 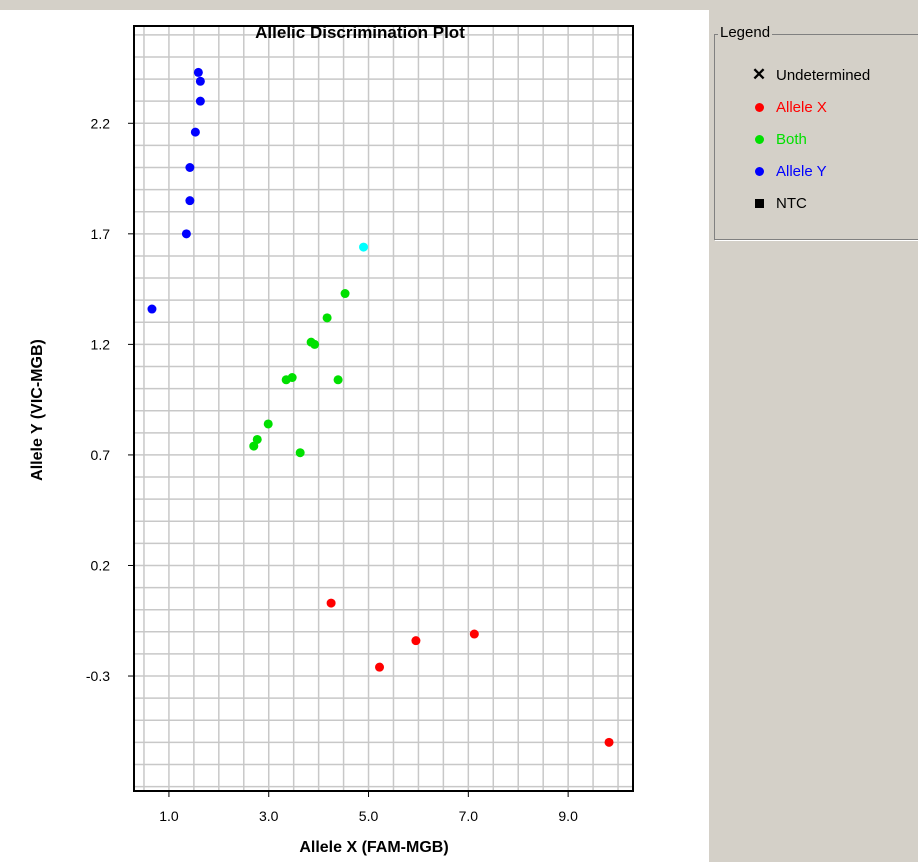 What do you see at coordinates (816, 137) in the screenshot?
I see `legend-groupbox` at bounding box center [816, 137].